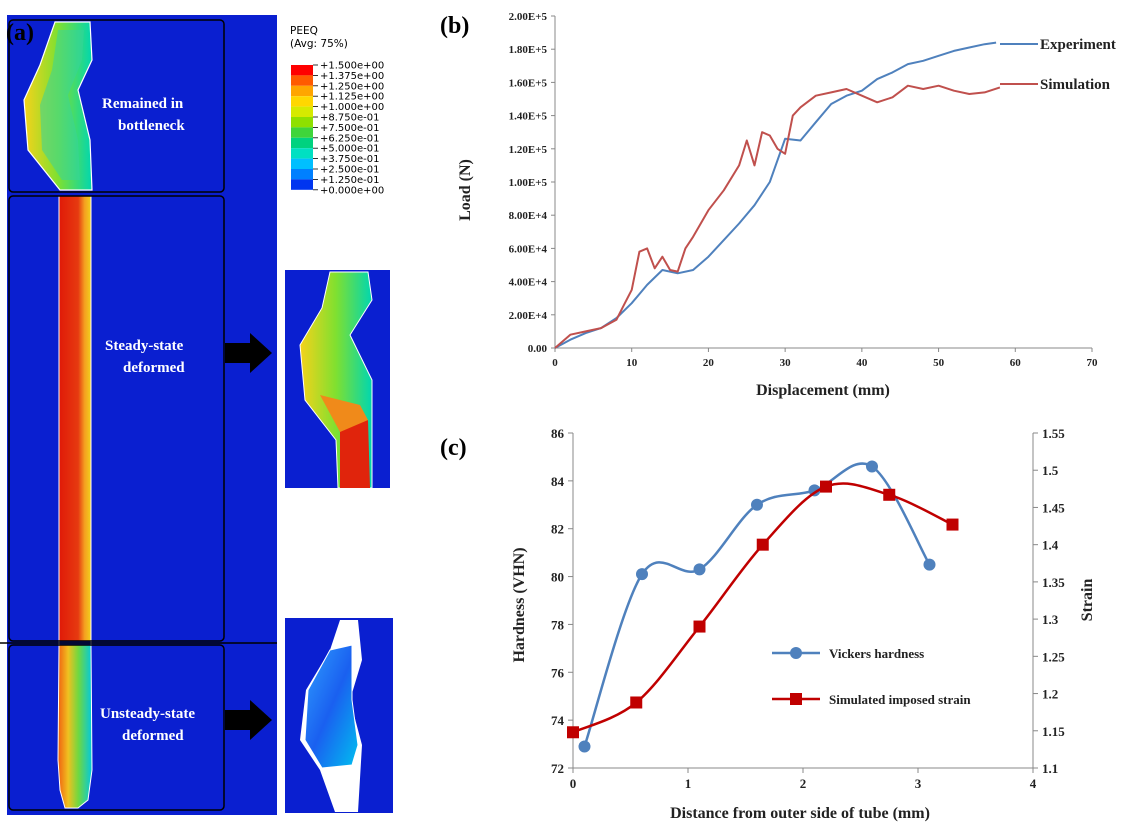 Image resolution: width=1127 pixels, height=825 pixels. I want to click on x-tick-label: 50, so click(939, 363).